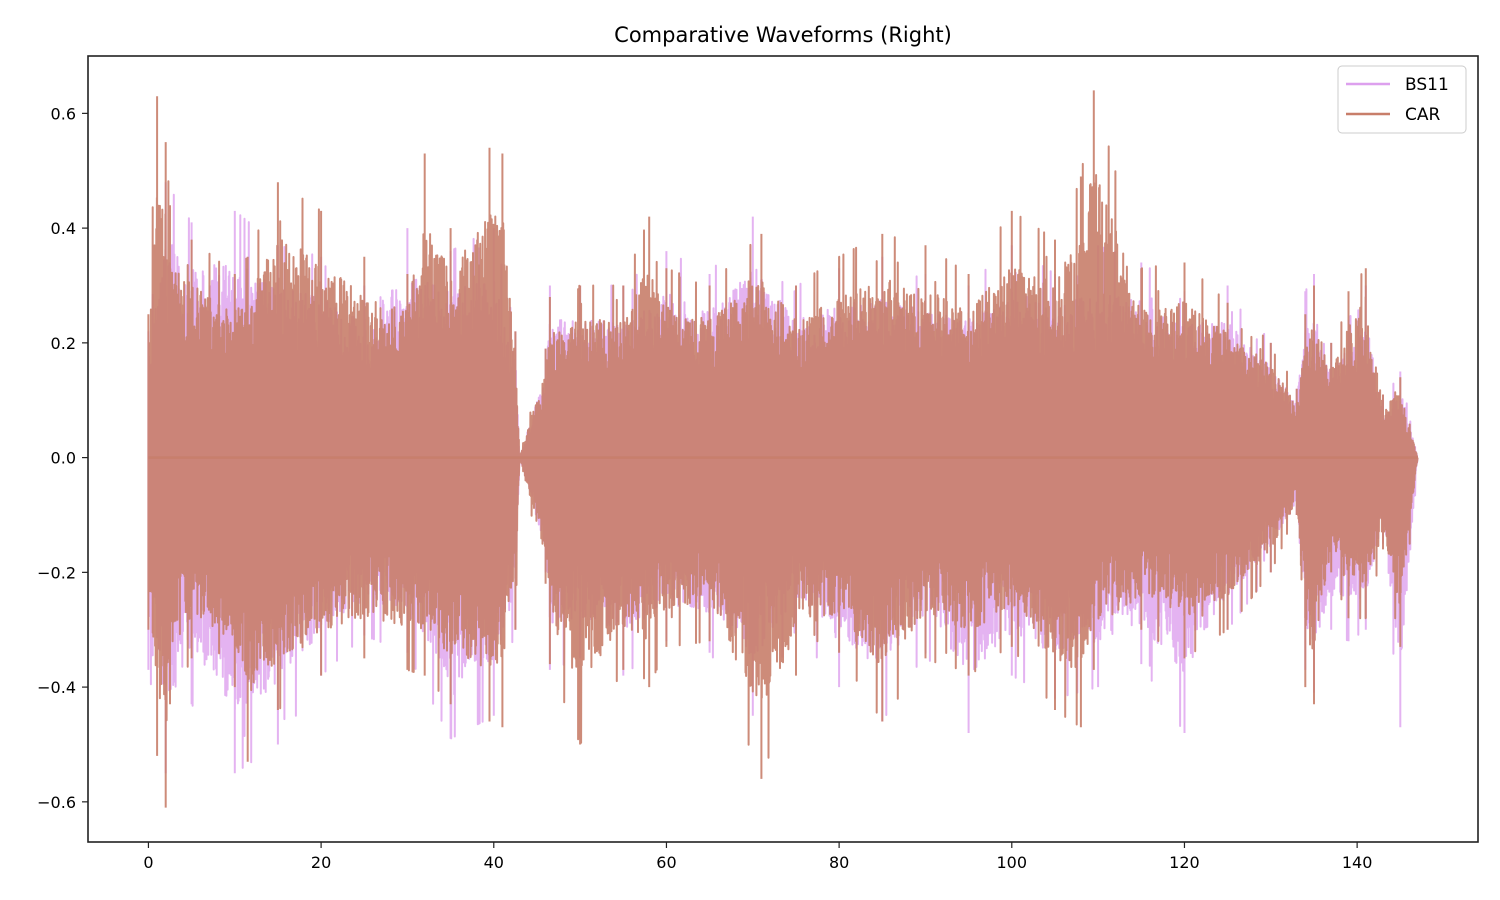 Image resolution: width=1500 pixels, height=900 pixels. What do you see at coordinates (63, 228) in the screenshot?
I see `y-tick-label: 0.4` at bounding box center [63, 228].